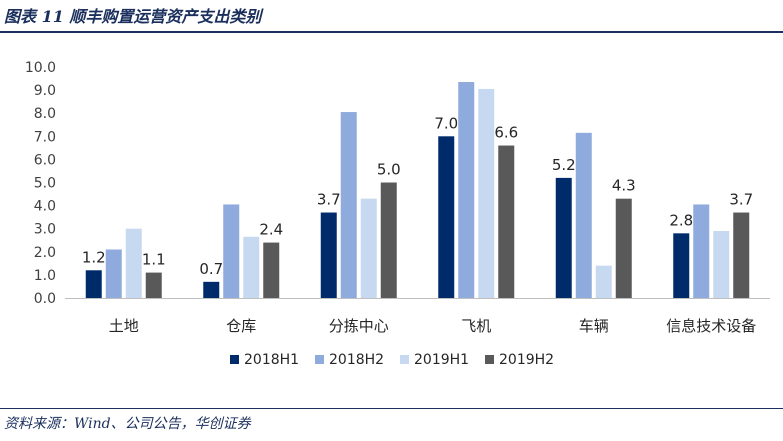 This screenshot has width=783, height=441. What do you see at coordinates (564, 165) in the screenshot?
I see `data-label-8: 5.2` at bounding box center [564, 165].